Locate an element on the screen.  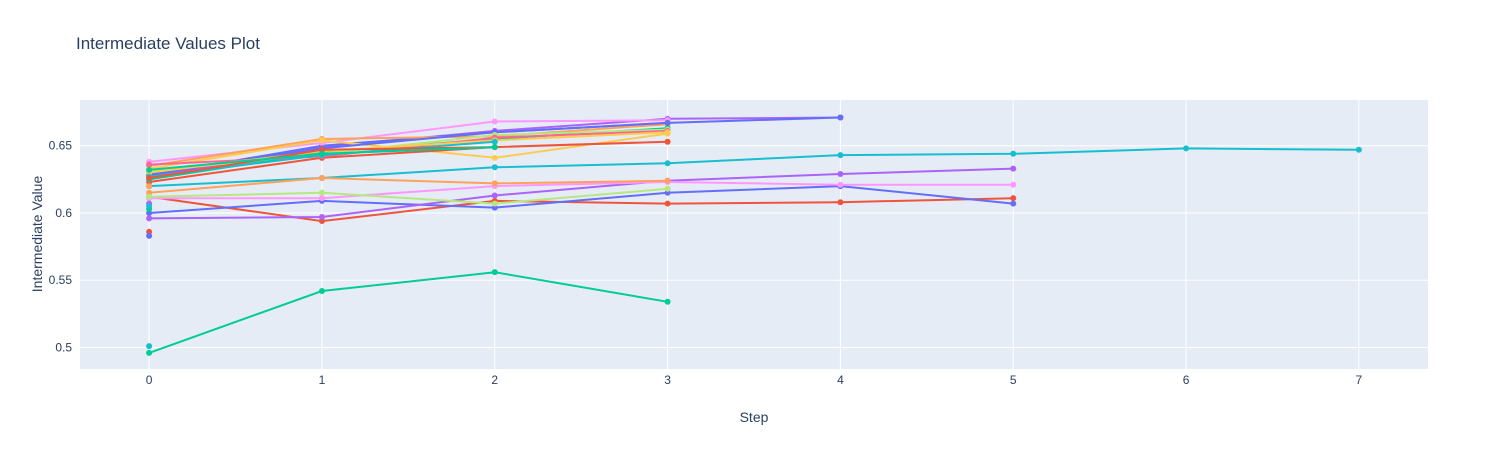
x-tick-label: 5 is located at coordinates (1013, 380).